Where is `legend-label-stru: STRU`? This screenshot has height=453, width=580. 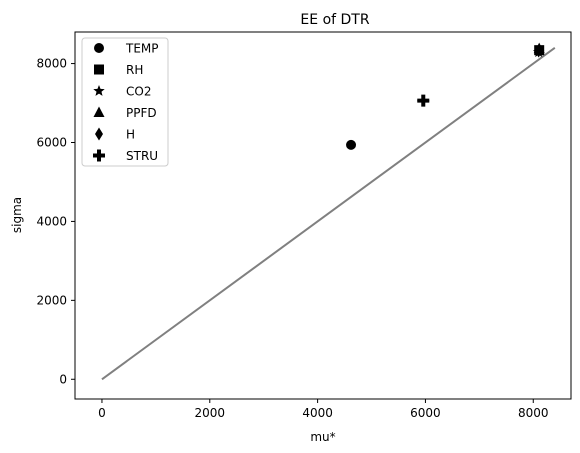
legend-label-stru: STRU is located at coordinates (142, 156).